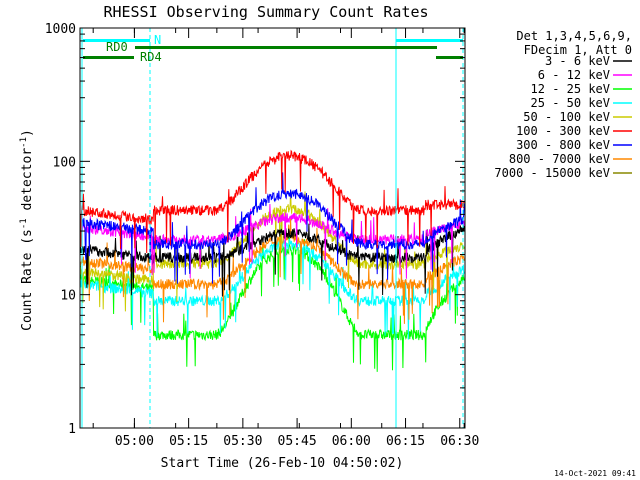  I want to click on x-axis-label: Start Time (26-Feb-10 04:50:02), so click(282, 463).